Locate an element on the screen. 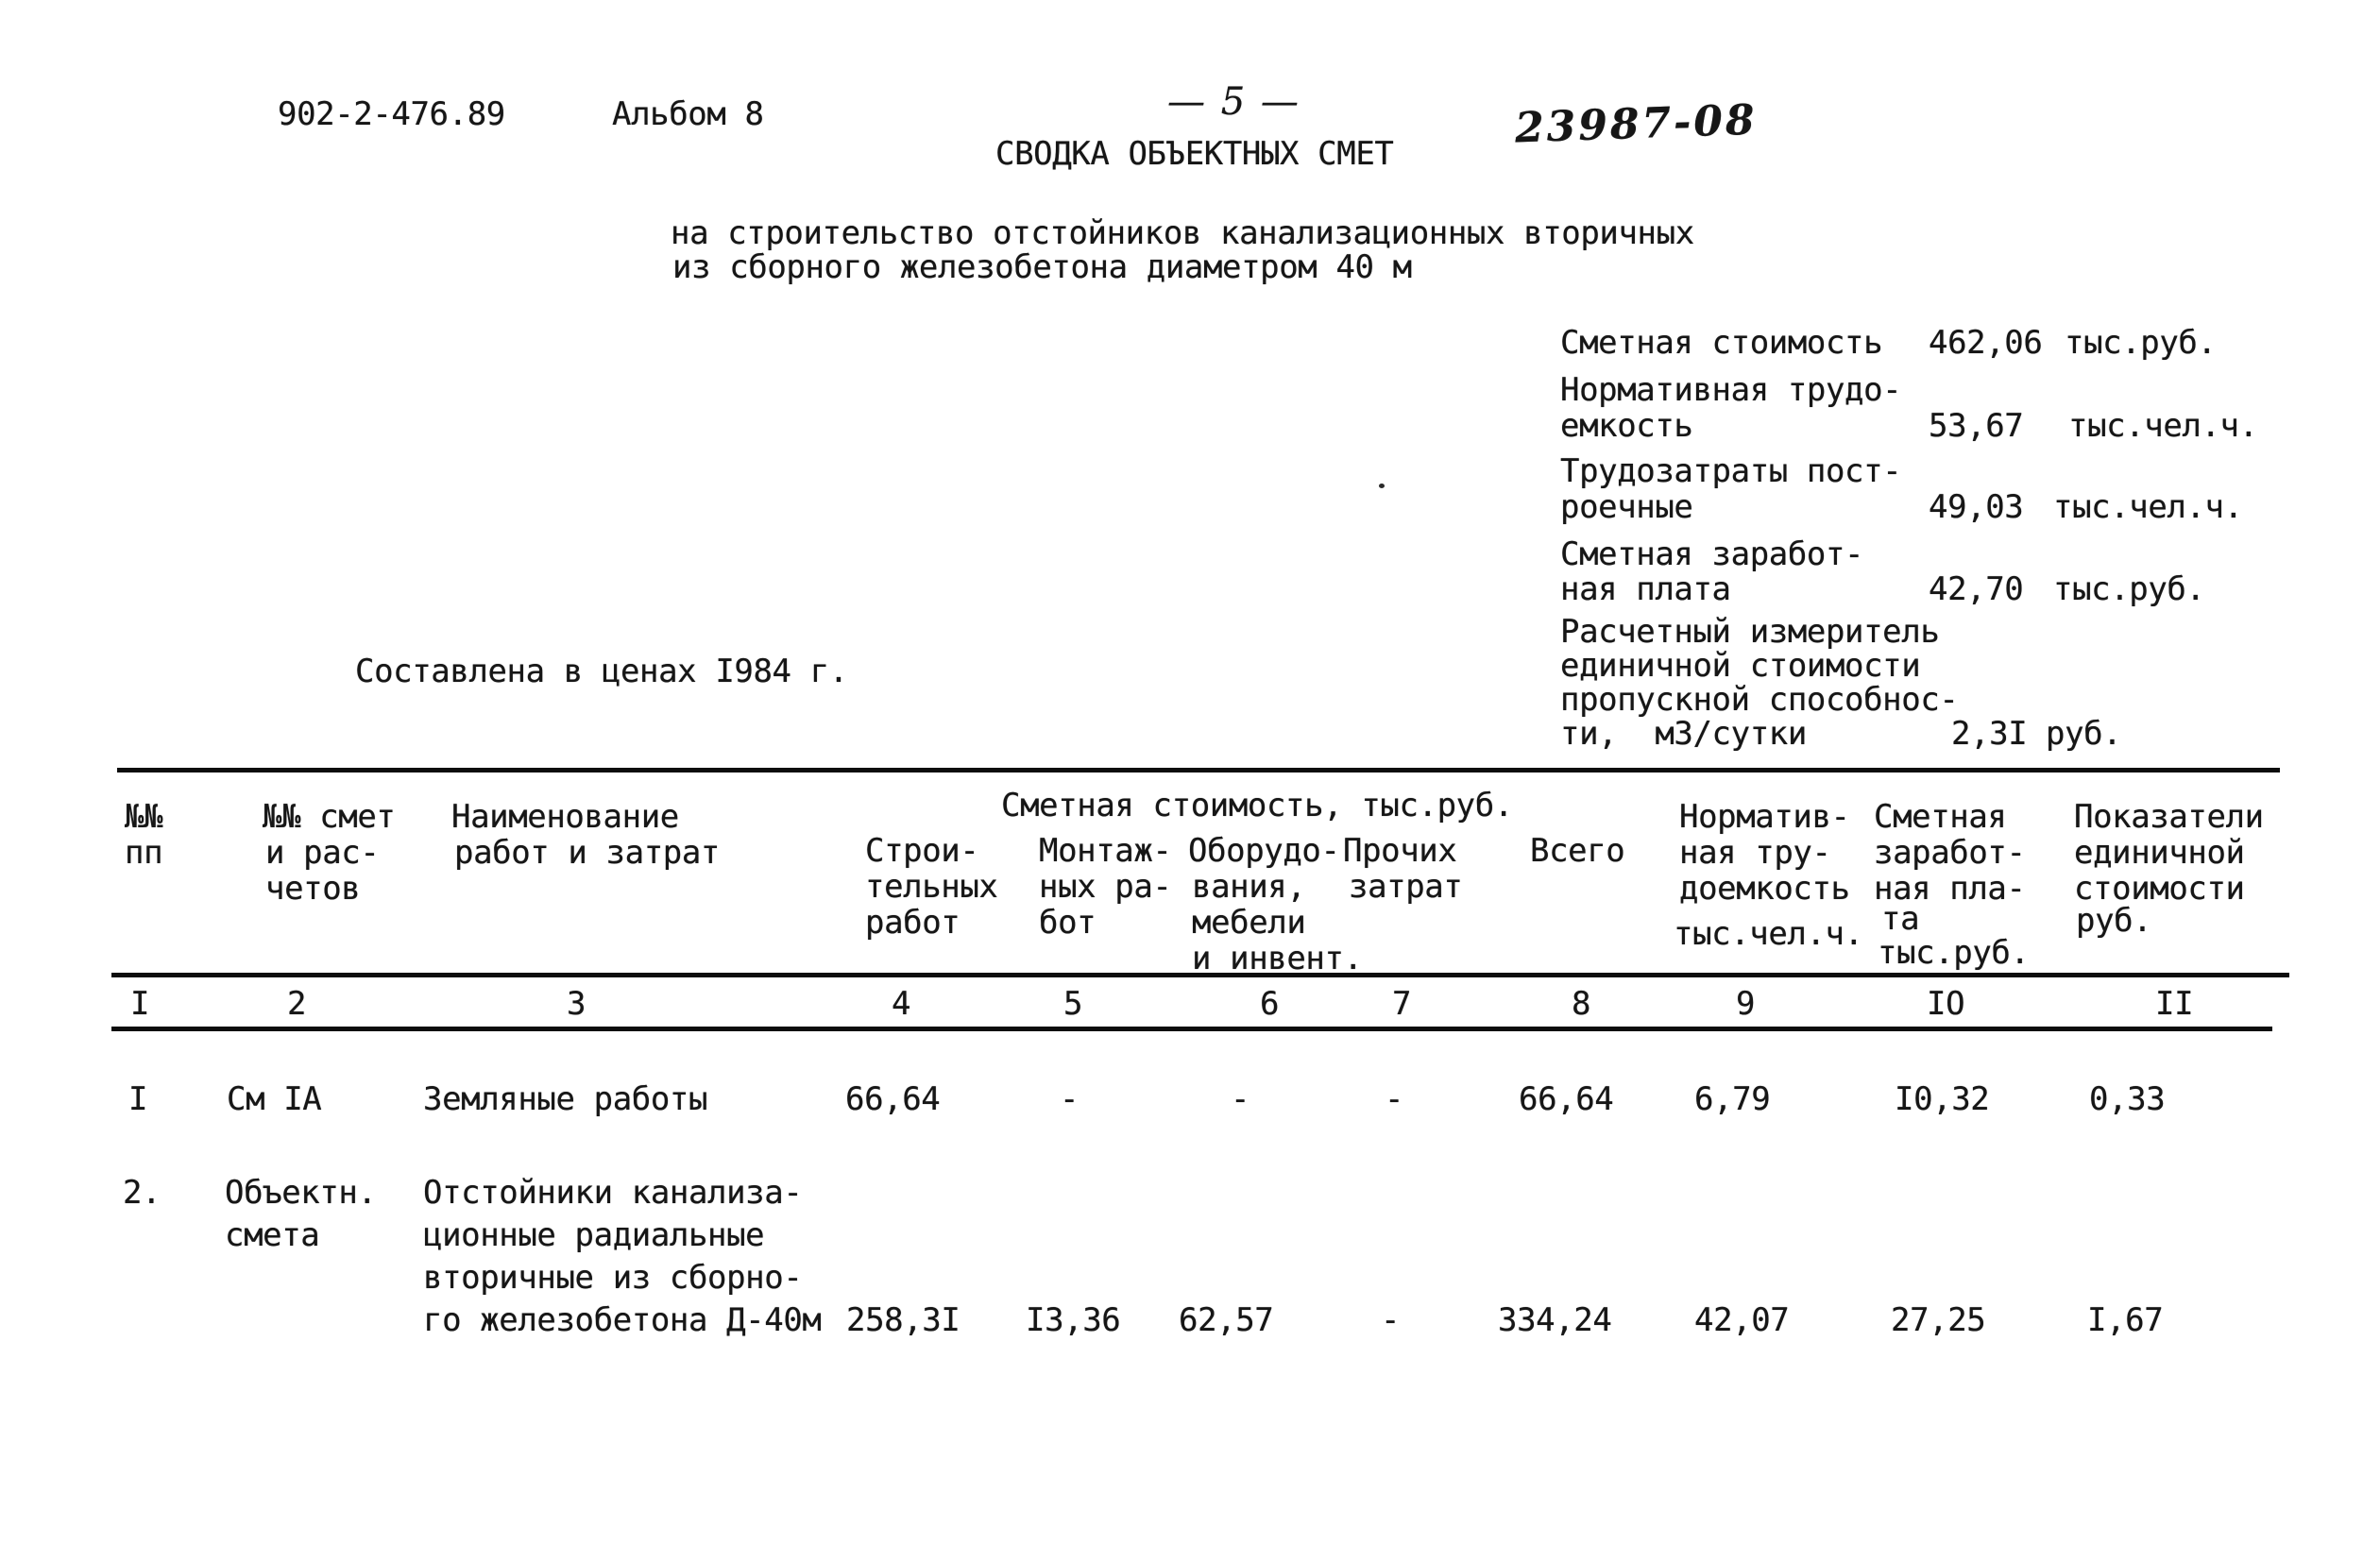 The image size is (2380, 1562). summary-value: 53,67 is located at coordinates (1977, 426).